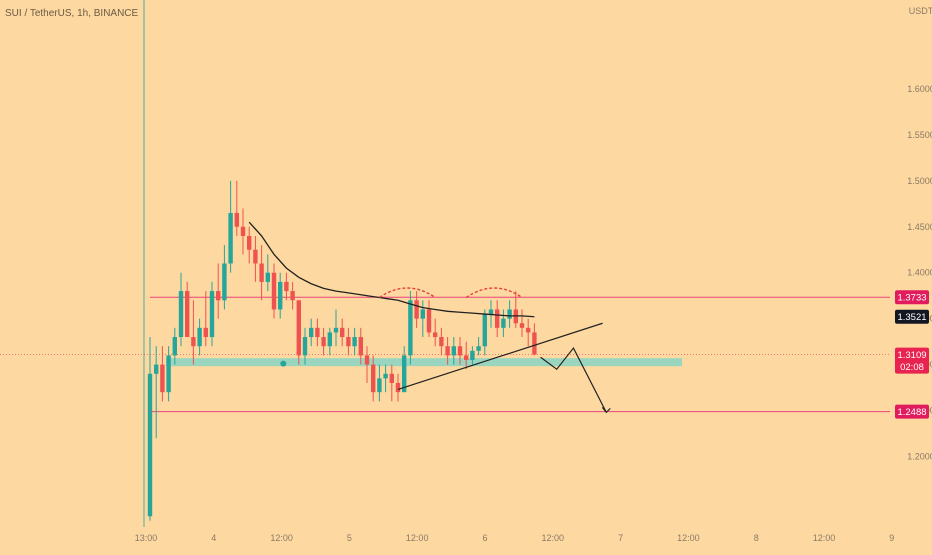  Describe the element at coordinates (146, 538) in the screenshot. I see `x-tick-label: 13:00` at that location.